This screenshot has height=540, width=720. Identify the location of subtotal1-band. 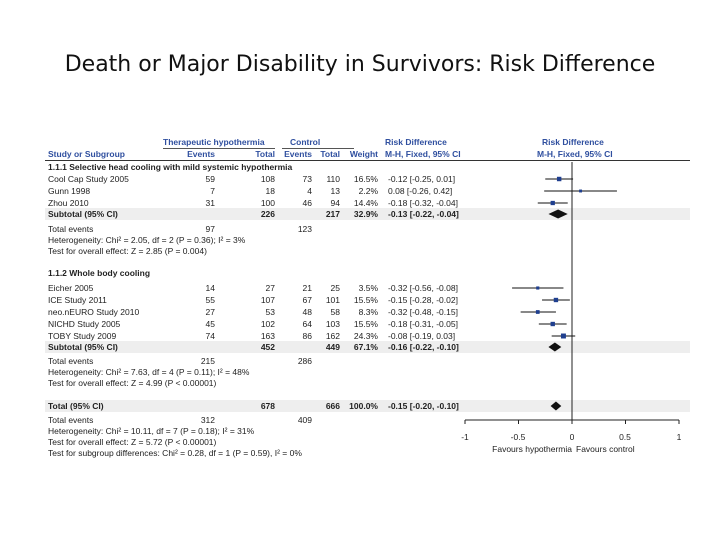
(367, 214).